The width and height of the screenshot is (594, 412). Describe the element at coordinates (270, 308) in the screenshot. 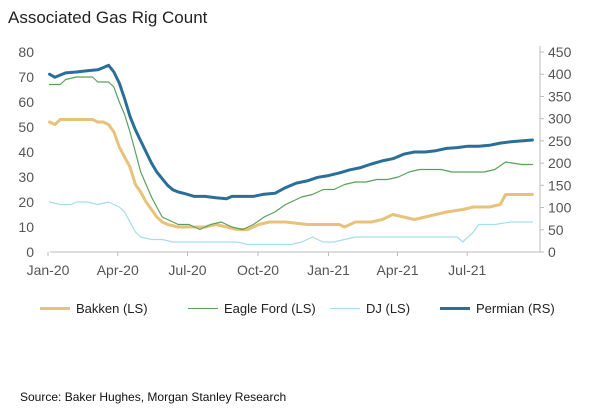

I see `legend-label: Eagle Ford (LS)` at that location.